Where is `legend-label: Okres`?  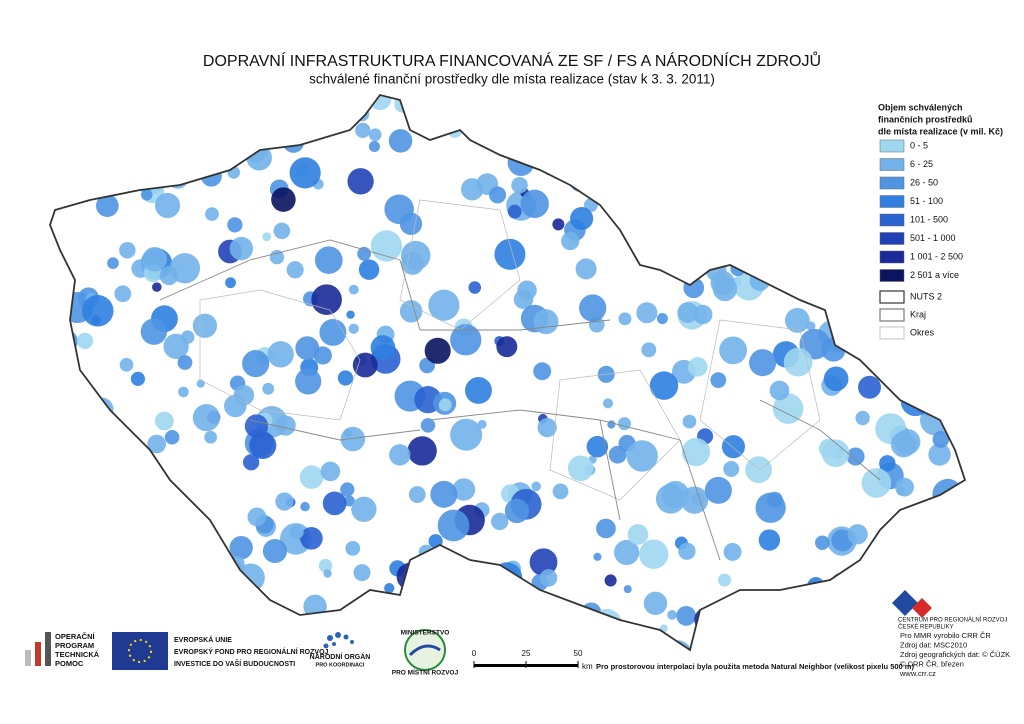 legend-label: Okres is located at coordinates (922, 332).